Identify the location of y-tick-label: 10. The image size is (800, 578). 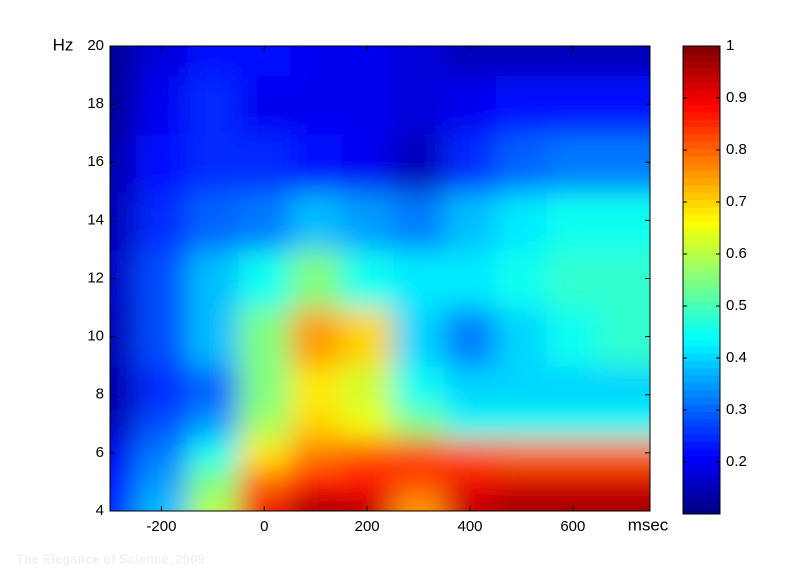
(95, 336).